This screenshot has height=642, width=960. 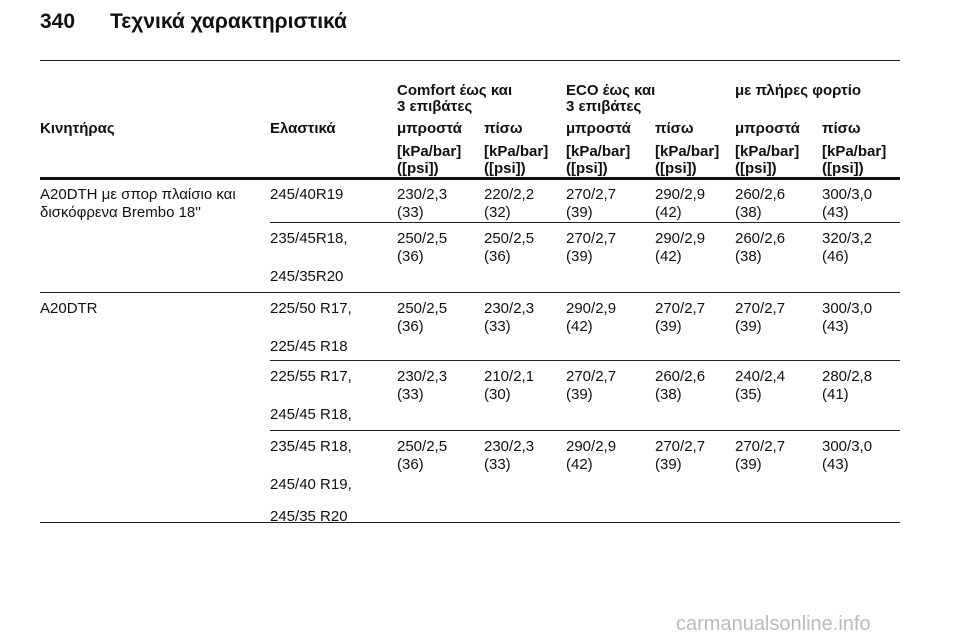 I want to click on pressure: 280/2,8, so click(x=847, y=376).